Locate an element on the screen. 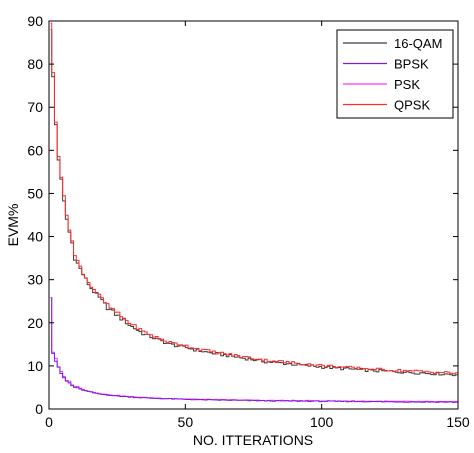 This screenshot has height=453, width=474. y-tick-label: 40 is located at coordinates (35, 237).